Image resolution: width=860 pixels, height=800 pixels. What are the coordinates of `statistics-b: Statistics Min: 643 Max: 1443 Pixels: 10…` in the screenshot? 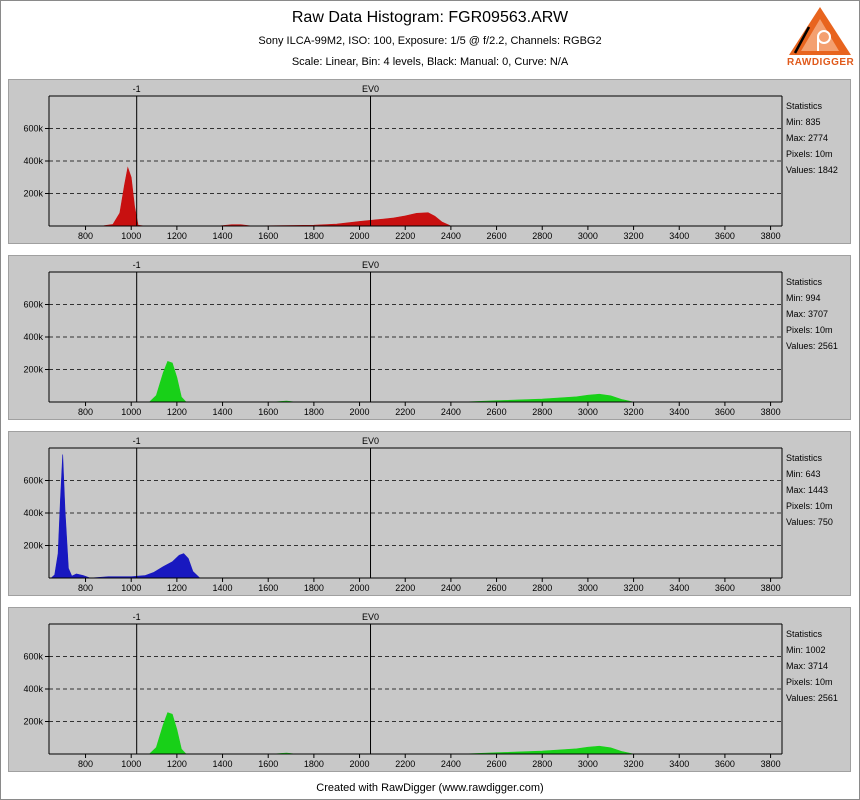 It's located at (809, 490).